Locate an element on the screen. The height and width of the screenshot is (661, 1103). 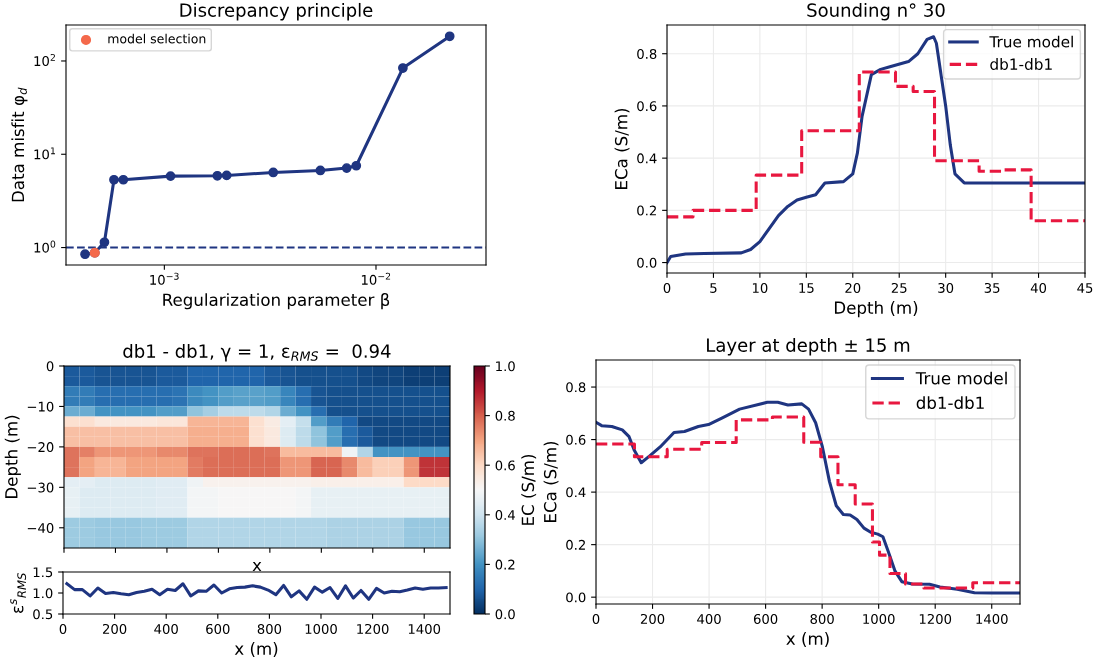
x-tick-label: 25 is located at coordinates (899, 287).